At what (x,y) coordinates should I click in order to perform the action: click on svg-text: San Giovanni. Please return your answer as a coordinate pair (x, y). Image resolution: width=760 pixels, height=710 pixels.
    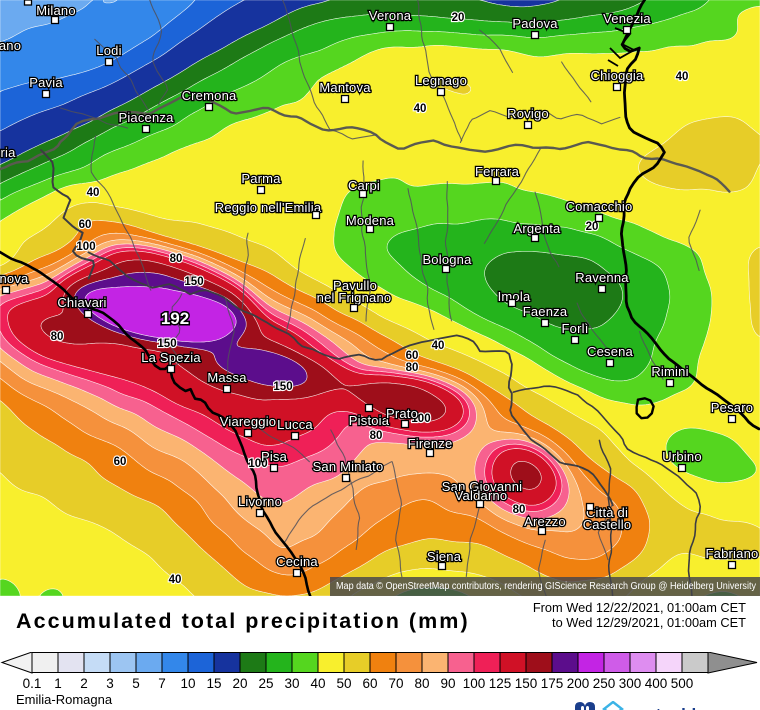
    Looking at the image, I should click on (482, 486).